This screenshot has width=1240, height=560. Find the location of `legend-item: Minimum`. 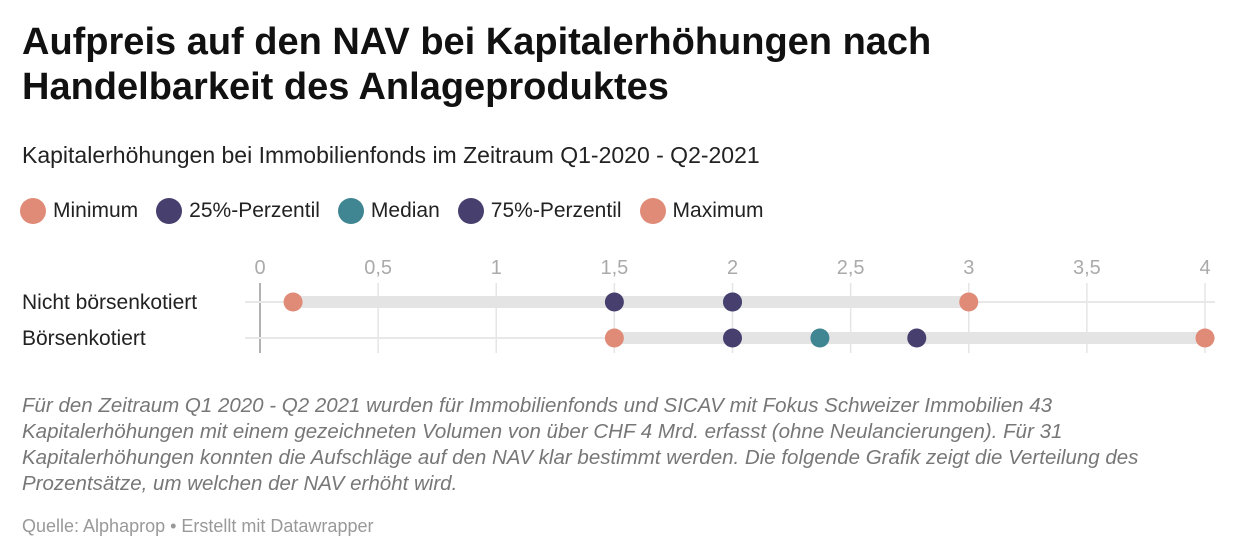

legend-item: Minimum is located at coordinates (79, 211).